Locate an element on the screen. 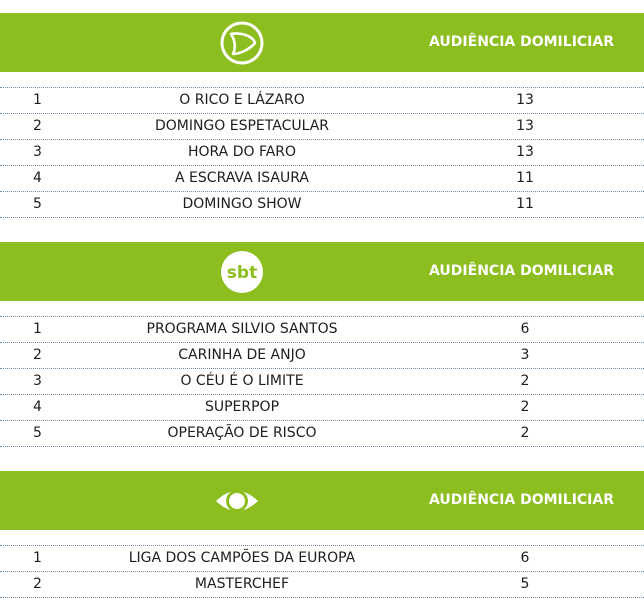 Image resolution: width=644 pixels, height=600 pixels. table-row: 1 O RICO E LÁZARO 13 is located at coordinates (322, 100).